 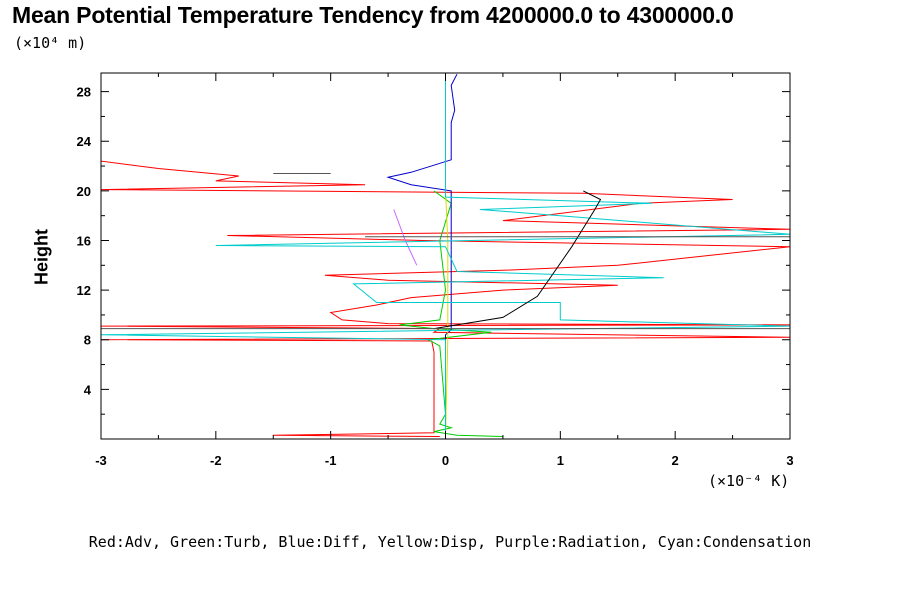 I want to click on x-tick-label: 2, so click(x=675, y=460).